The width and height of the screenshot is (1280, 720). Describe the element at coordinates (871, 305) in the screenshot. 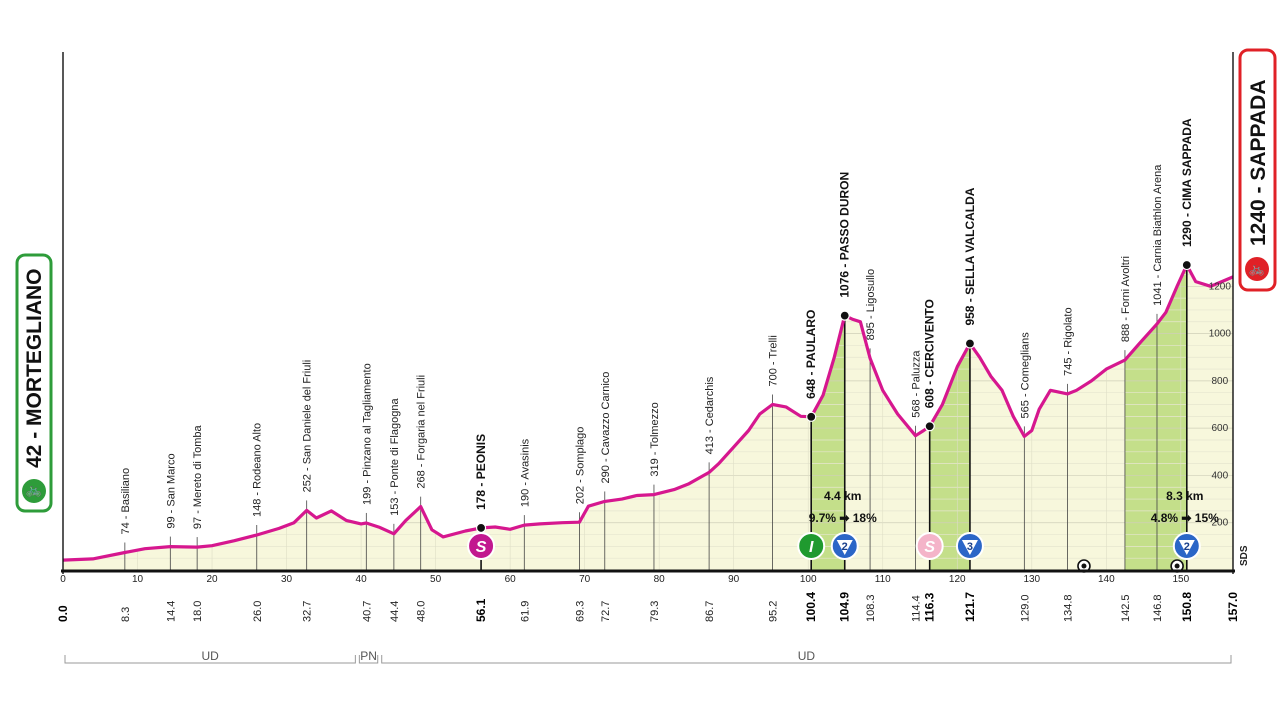

I see `waypoint-label: 895 - Ligosullo` at that location.